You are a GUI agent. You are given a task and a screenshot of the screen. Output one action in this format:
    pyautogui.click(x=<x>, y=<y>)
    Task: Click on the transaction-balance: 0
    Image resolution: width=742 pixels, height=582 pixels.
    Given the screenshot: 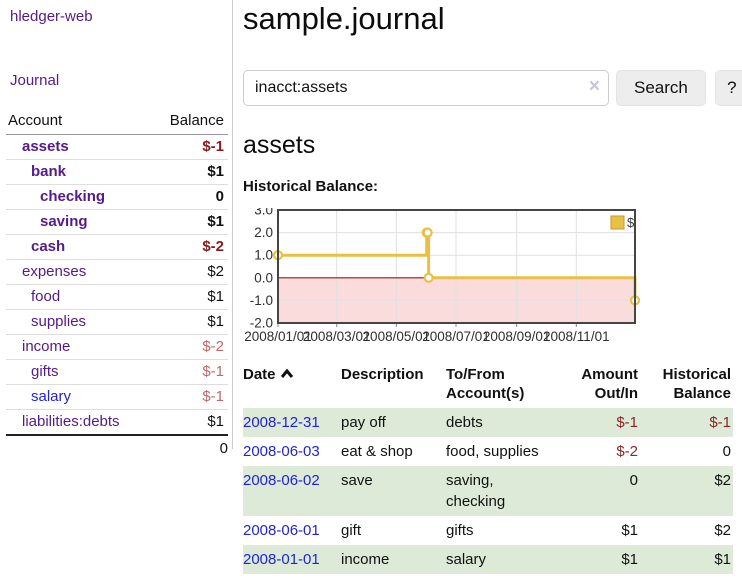 What is the action you would take?
    pyautogui.click(x=726, y=451)
    